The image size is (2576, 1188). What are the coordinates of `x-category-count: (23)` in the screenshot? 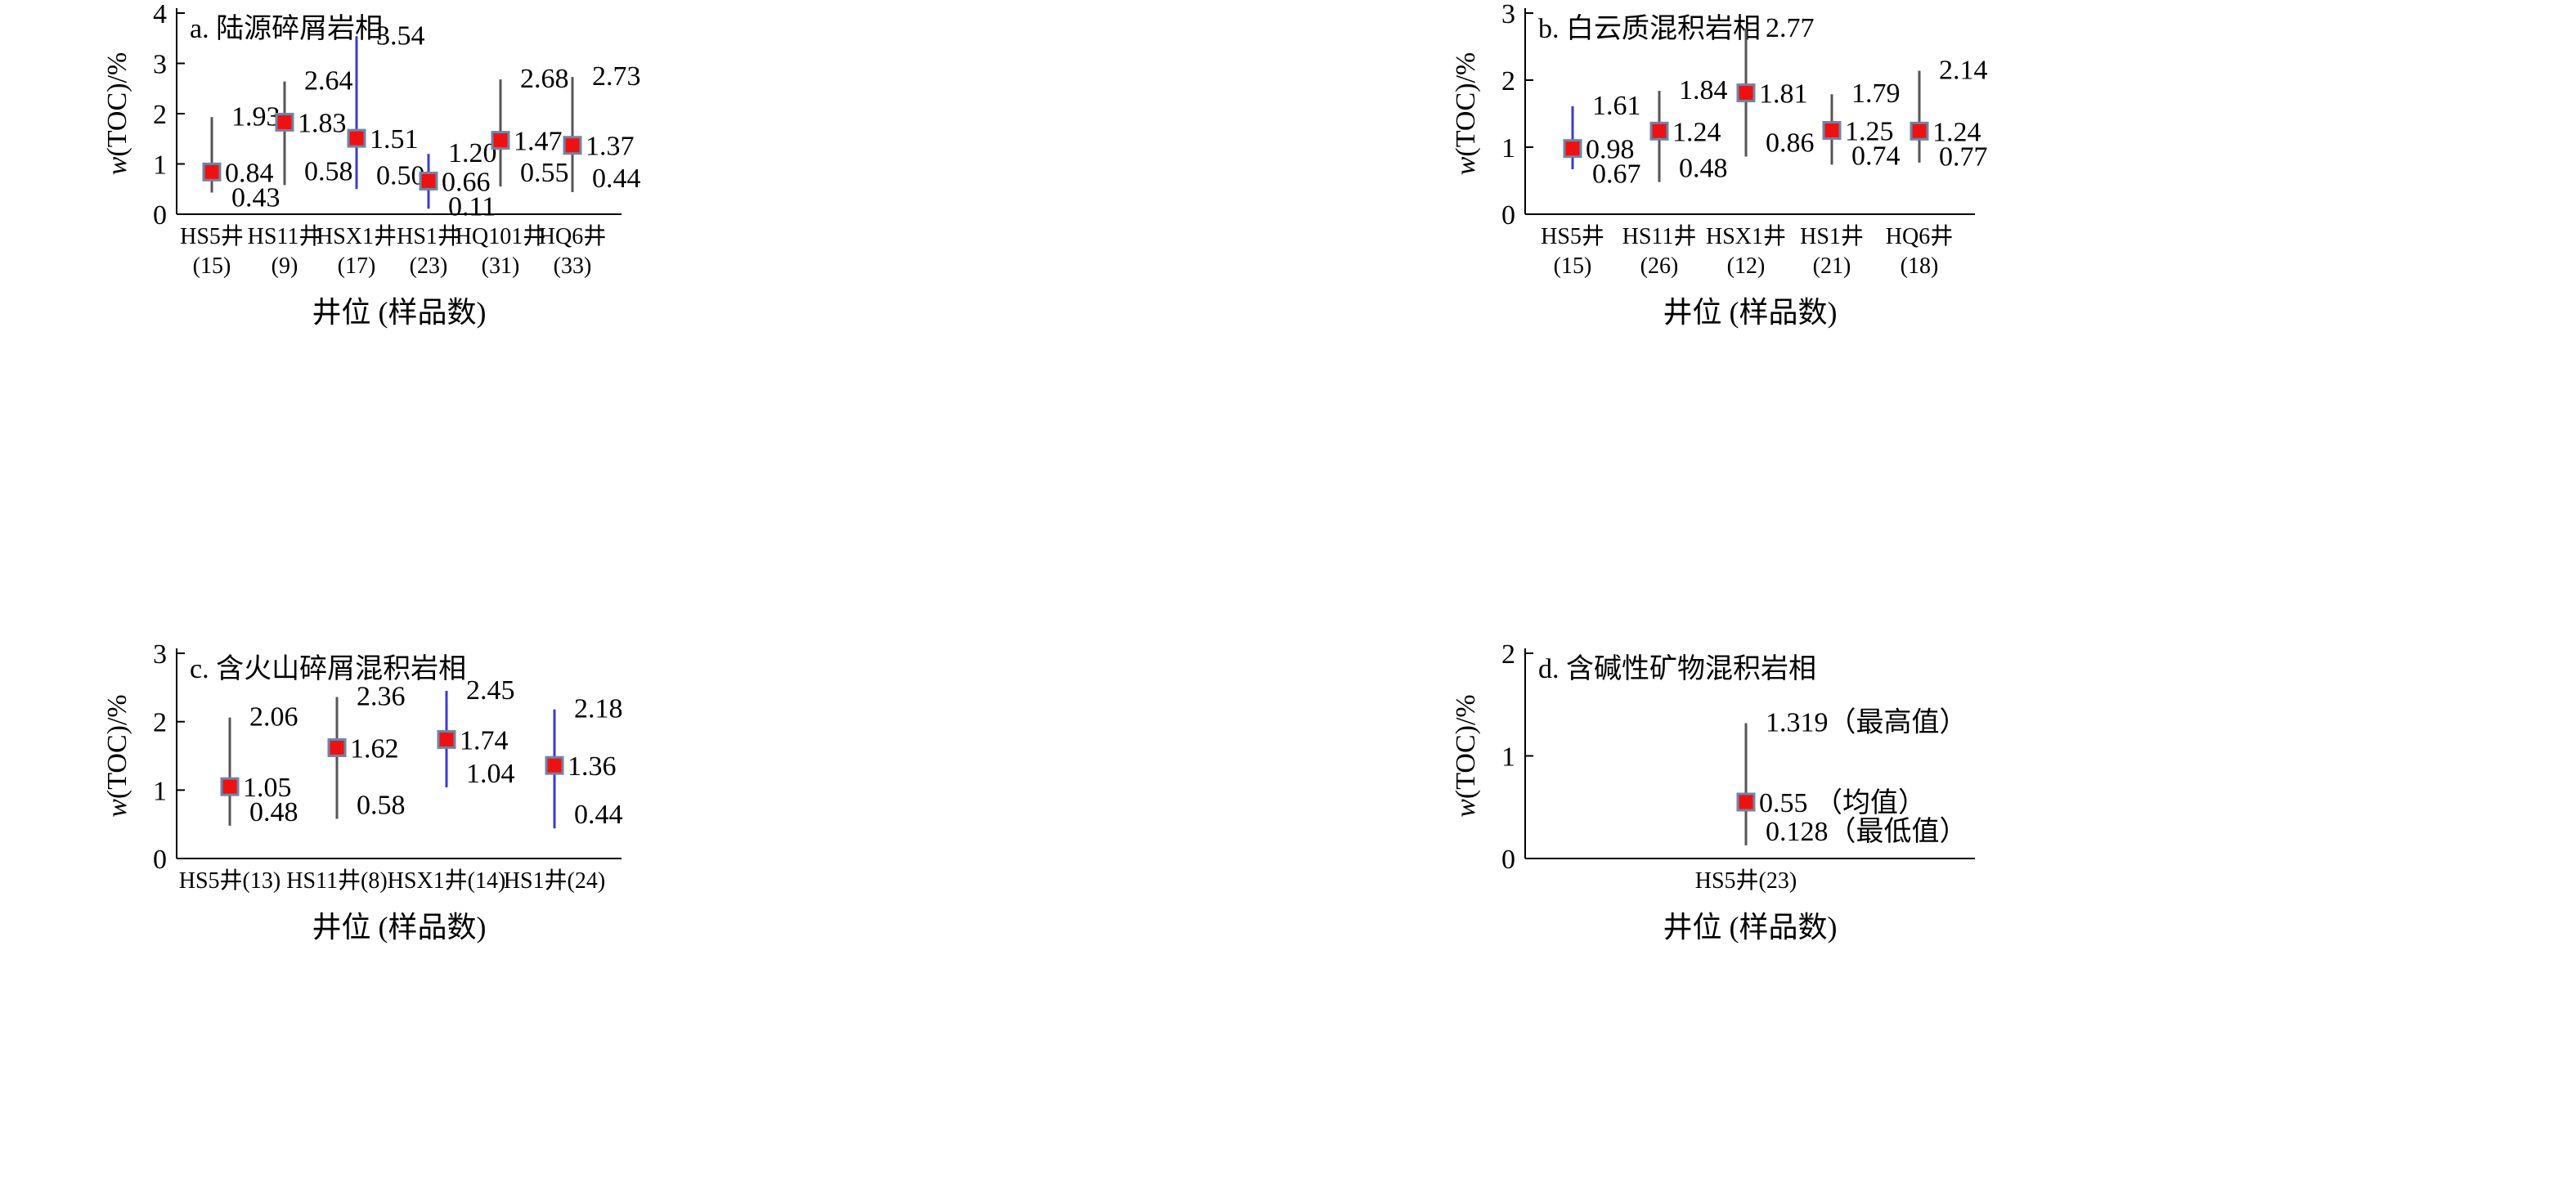 It's located at (429, 266).